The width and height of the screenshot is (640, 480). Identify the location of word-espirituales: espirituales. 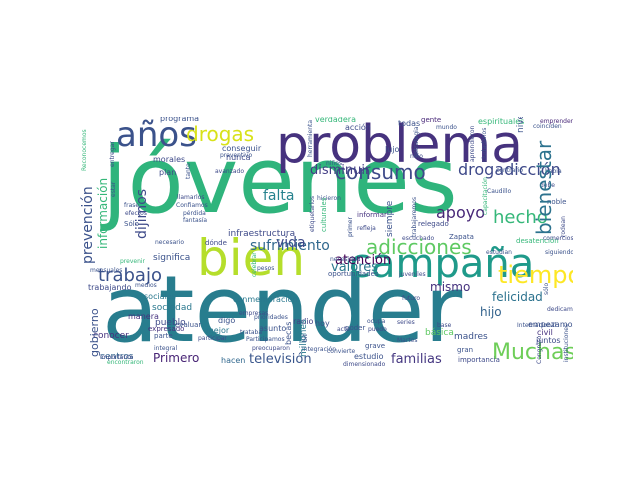
(501, 121).